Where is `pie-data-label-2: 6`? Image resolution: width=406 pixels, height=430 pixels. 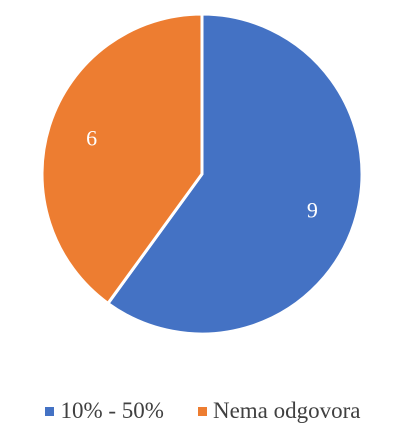
pie-data-label-2: 6 is located at coordinates (91, 138).